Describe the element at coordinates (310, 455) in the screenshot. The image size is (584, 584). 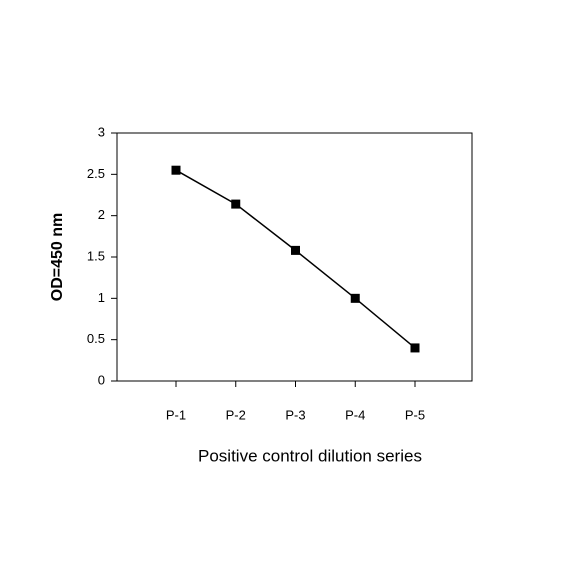
I see `x-axis-label: Positive control dilution series` at that location.